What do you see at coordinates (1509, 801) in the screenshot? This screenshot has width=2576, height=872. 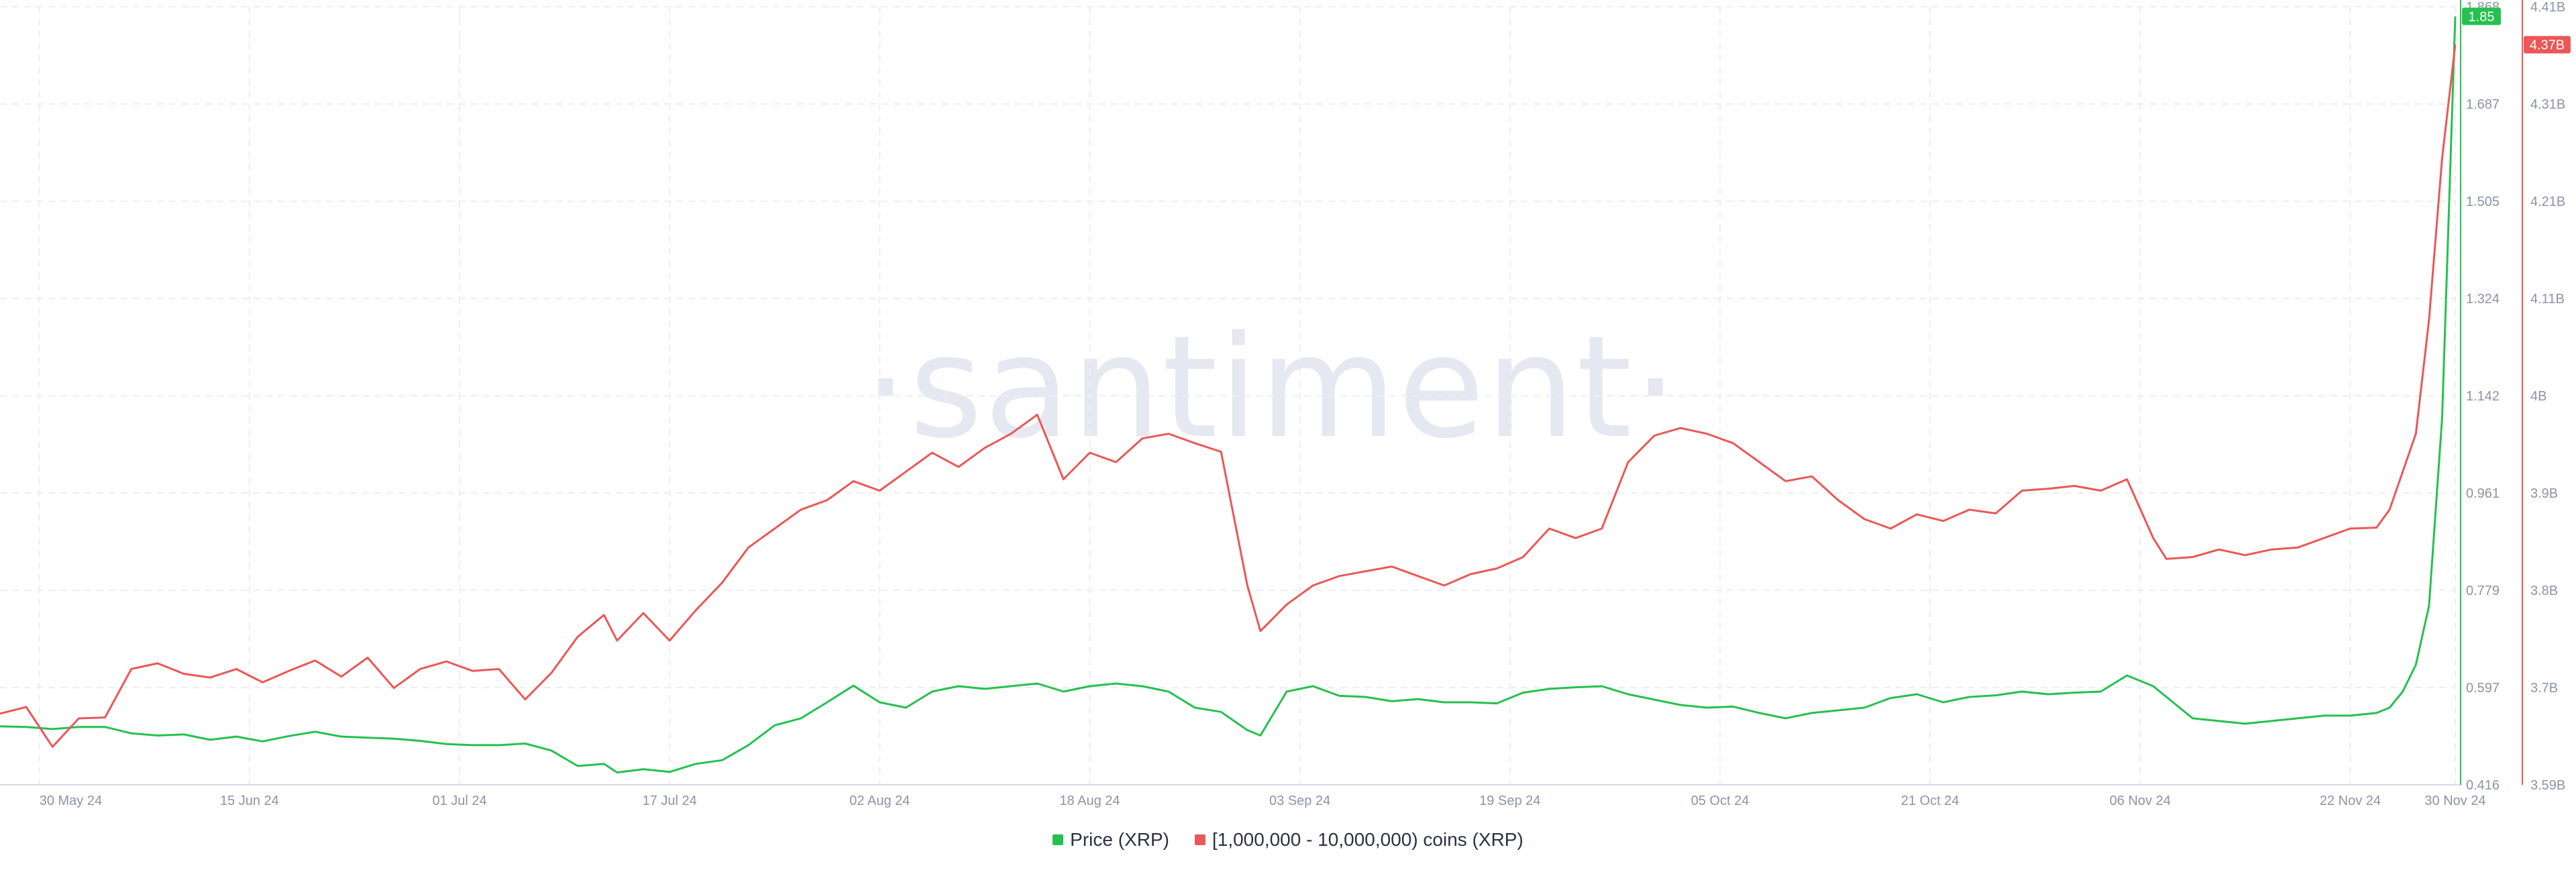 I see `x-tick-label: 19 Sep 24` at bounding box center [1509, 801].